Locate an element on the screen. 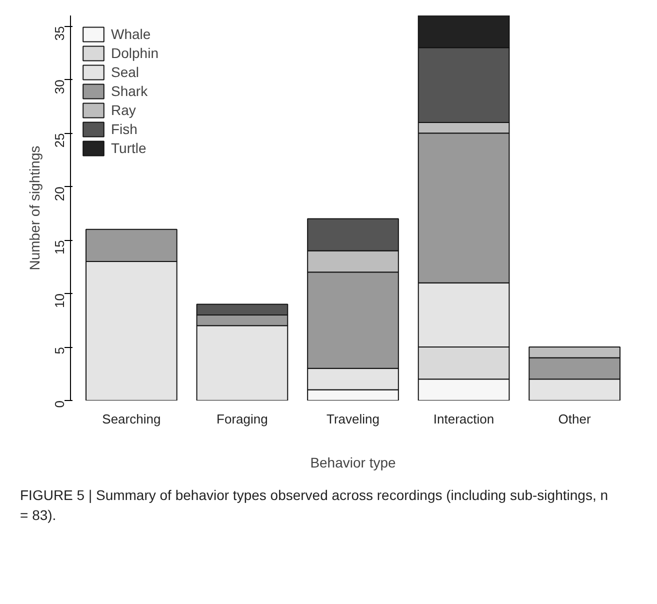 The width and height of the screenshot is (657, 604). legend-label: Ray is located at coordinates (123, 110).